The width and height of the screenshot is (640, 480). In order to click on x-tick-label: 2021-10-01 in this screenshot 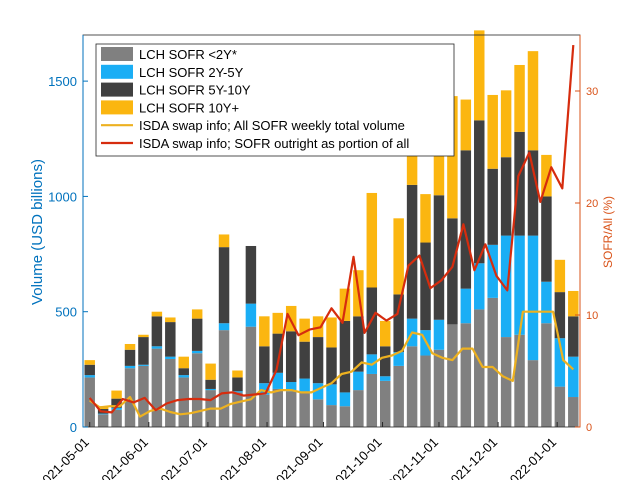, I will do `click(356, 457)`.